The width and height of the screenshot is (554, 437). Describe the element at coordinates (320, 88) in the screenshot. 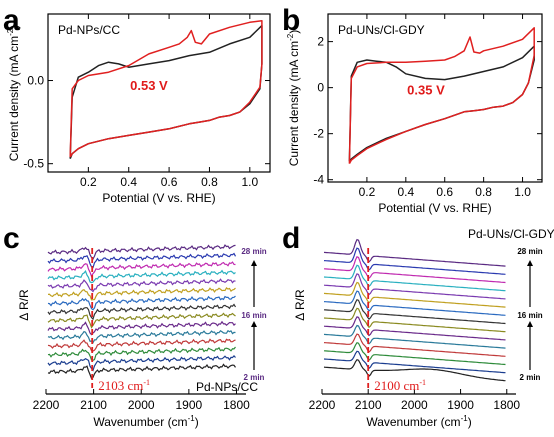

I see `y-tick-label: 0` at that location.